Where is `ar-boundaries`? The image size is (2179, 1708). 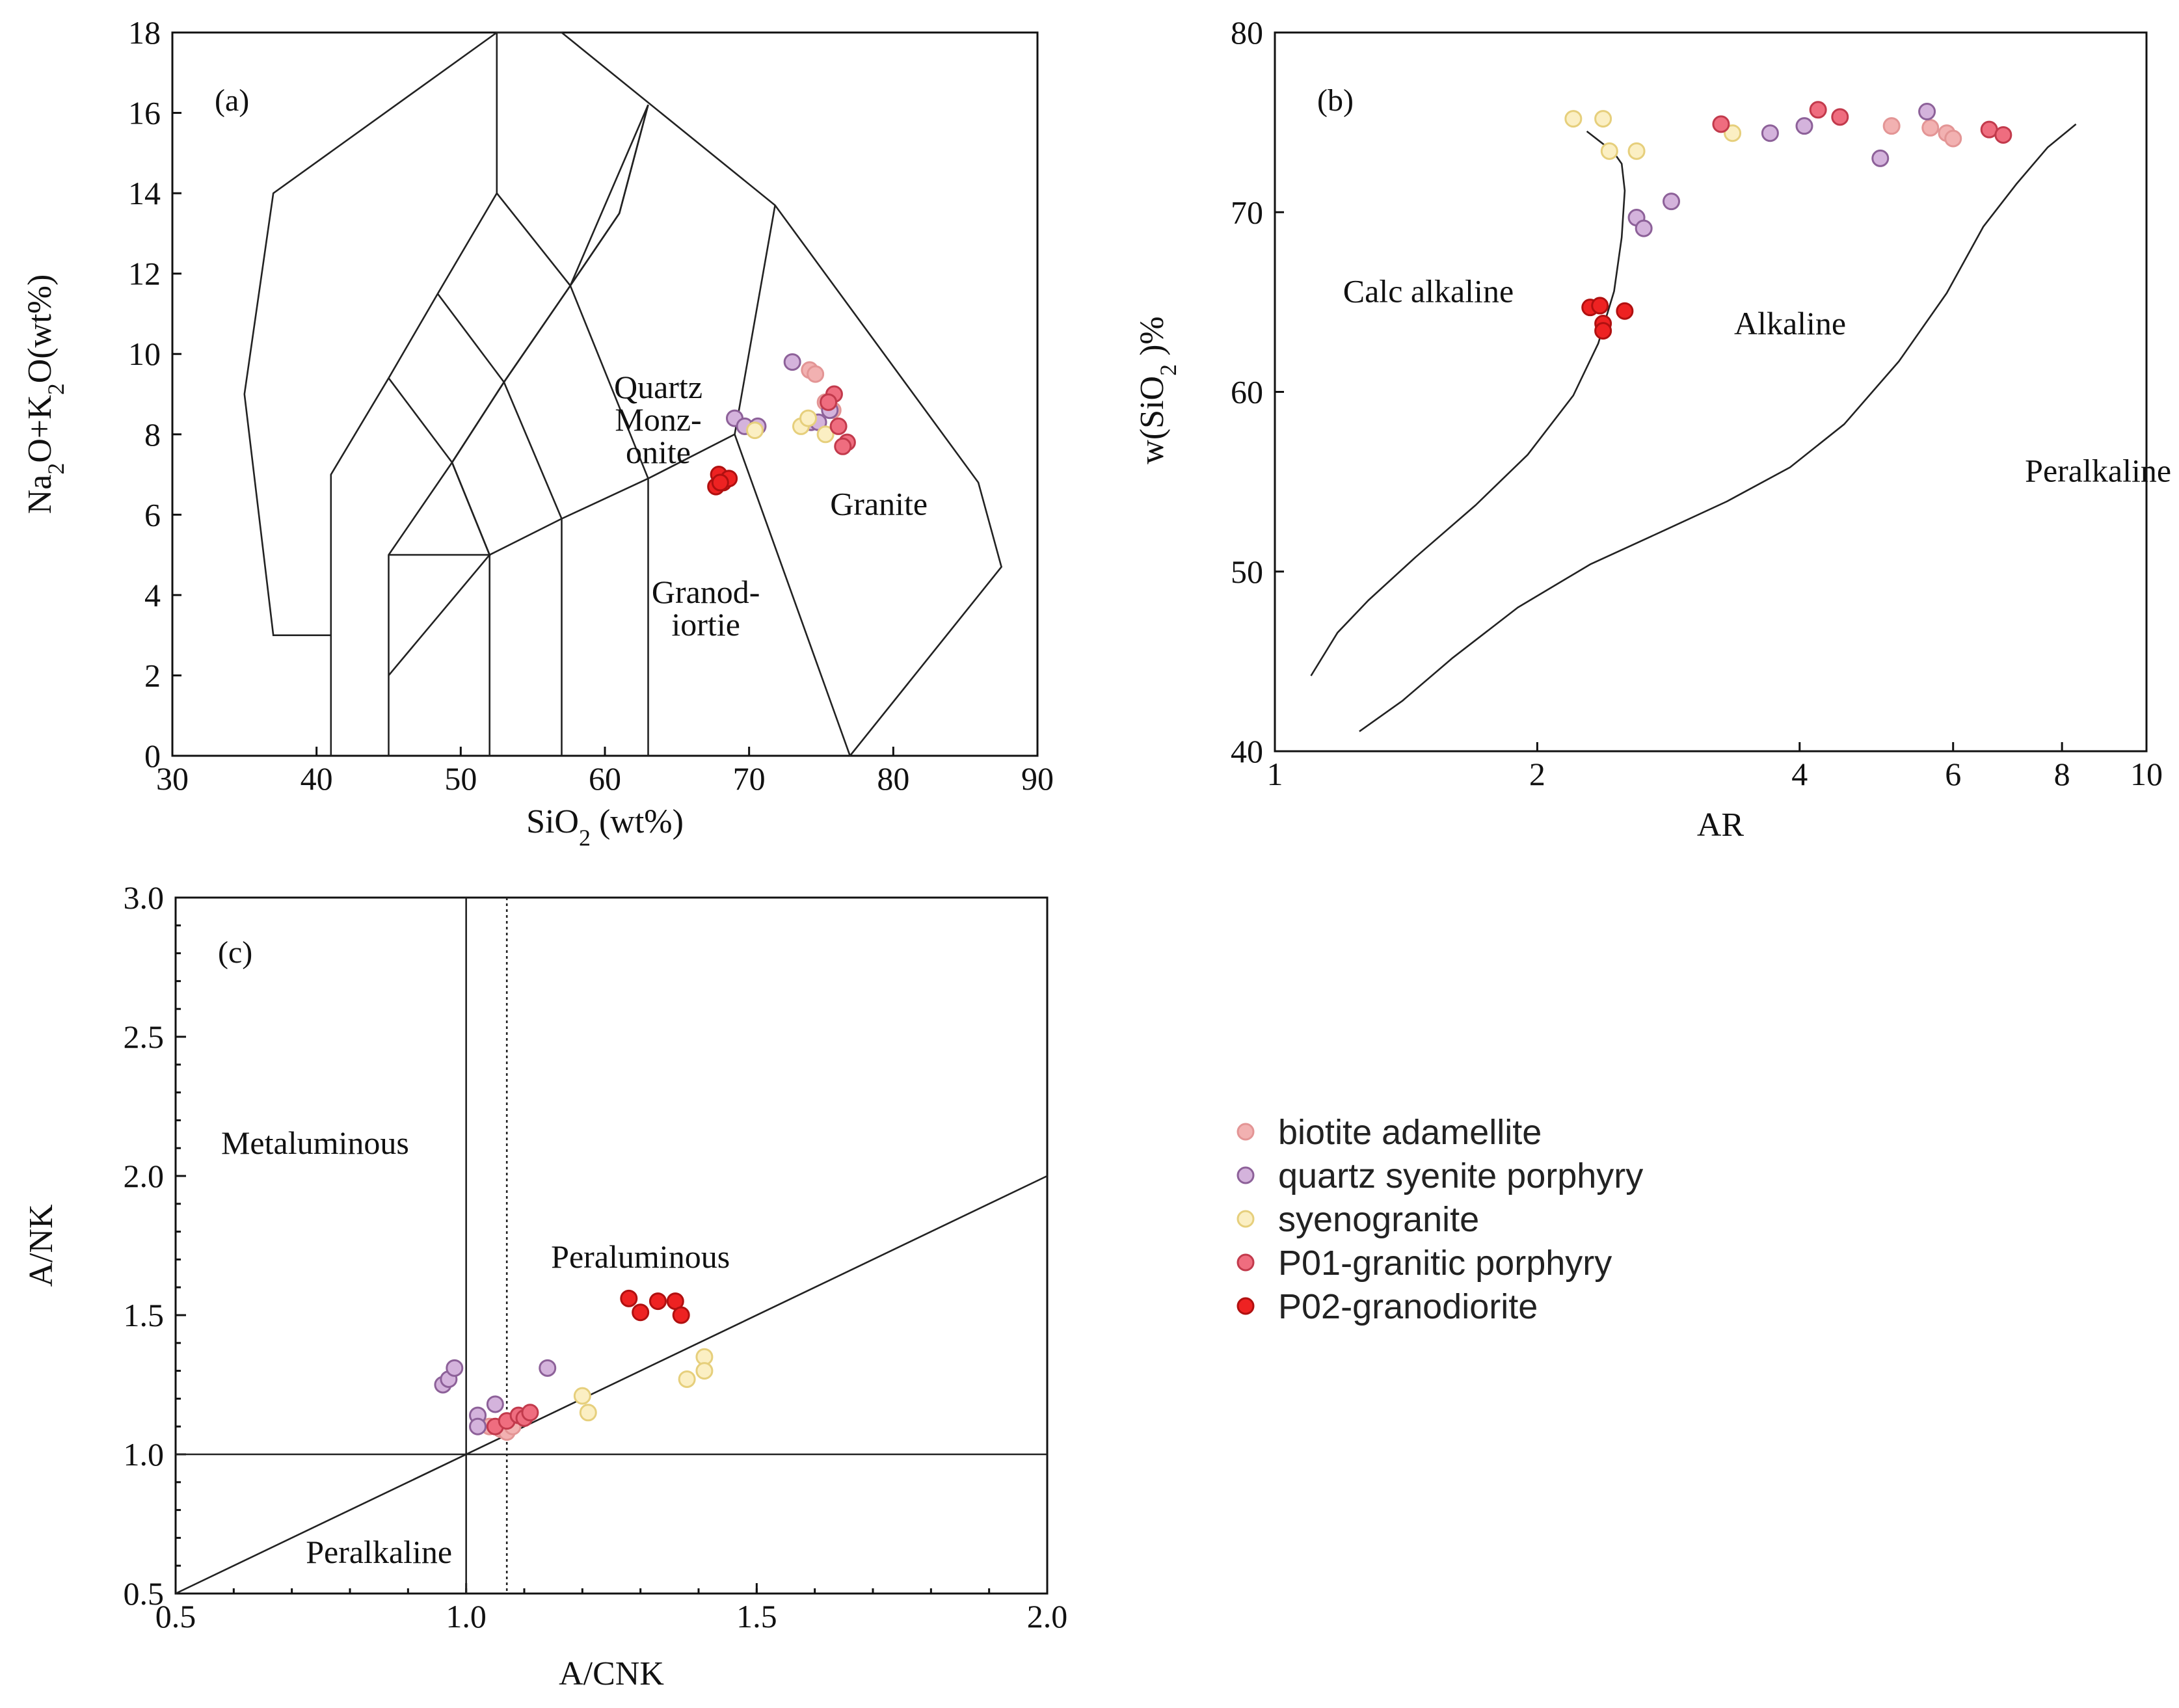 ar-boundaries is located at coordinates (1693, 427).